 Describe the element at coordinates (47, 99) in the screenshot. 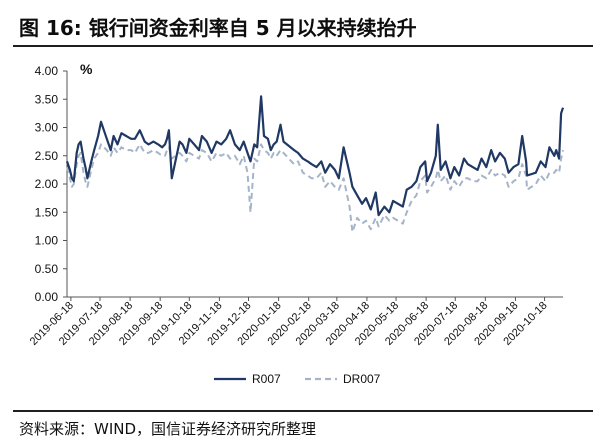

I see `y-tick-label: 3.50` at that location.